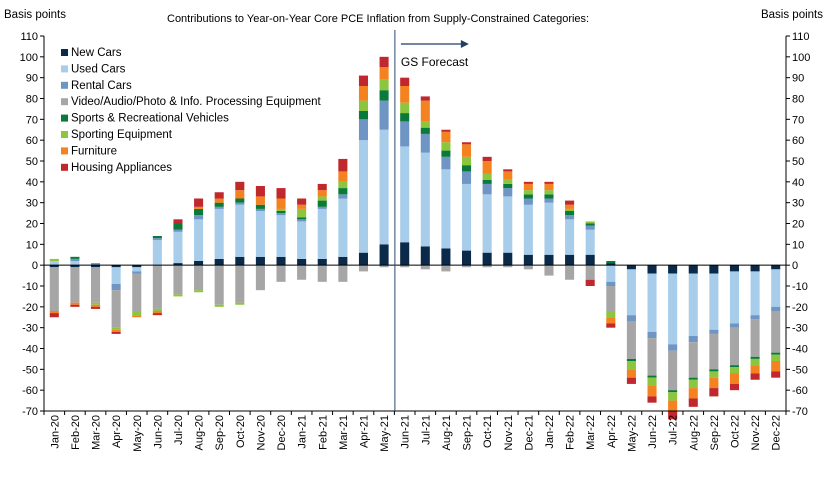 The image size is (829, 477). Describe the element at coordinates (30, 308) in the screenshot. I see `left-tick-label: -20` at that location.